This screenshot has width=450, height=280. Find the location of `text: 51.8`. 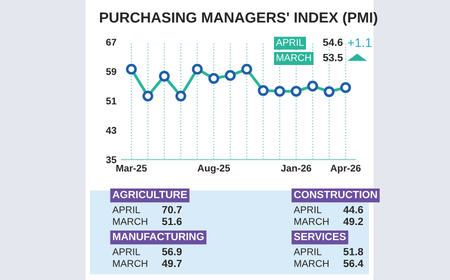

text: 51.8 is located at coordinates (353, 252).